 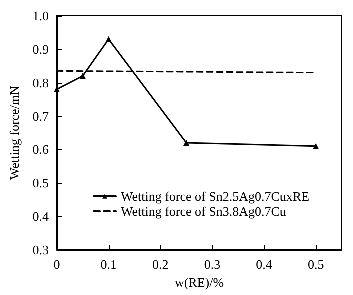 I want to click on y-tick-label: 0.9, so click(x=40, y=49).